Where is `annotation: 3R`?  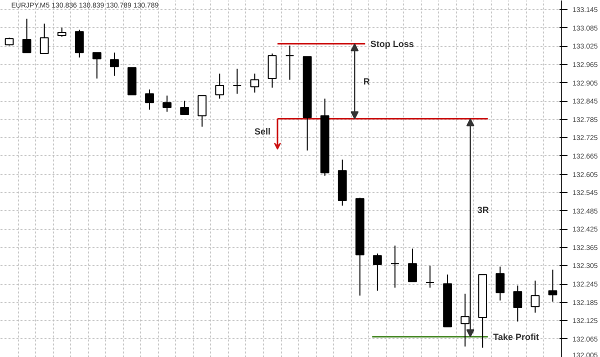 annotation: 3R is located at coordinates (483, 209).